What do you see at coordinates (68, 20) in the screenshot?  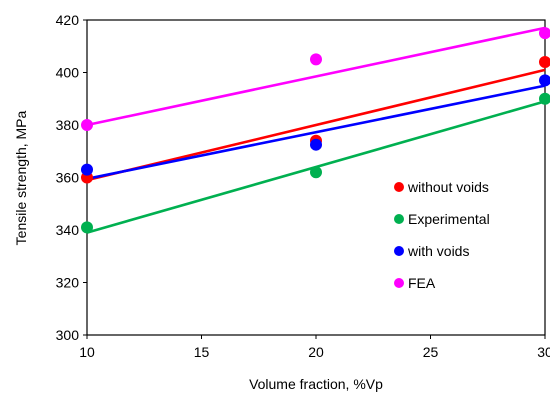 I see `y-tick-label: 420` at bounding box center [68, 20].